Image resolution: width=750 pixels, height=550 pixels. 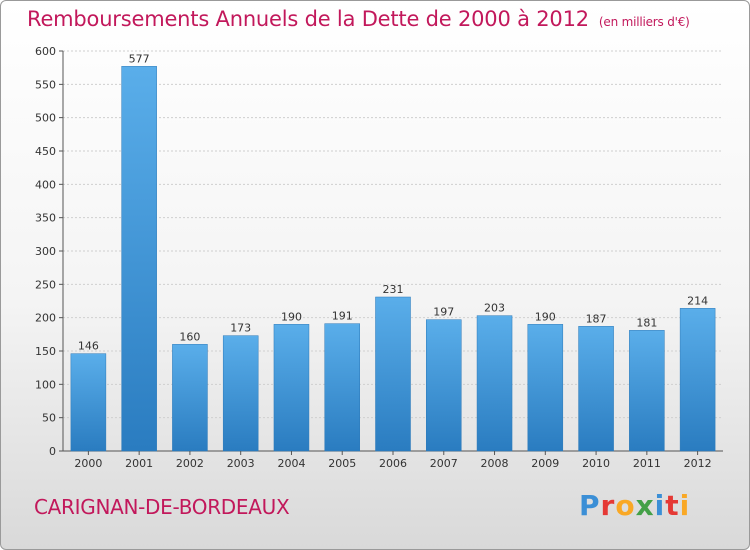 What do you see at coordinates (443, 312) in the screenshot?
I see `data-label: 197` at bounding box center [443, 312].